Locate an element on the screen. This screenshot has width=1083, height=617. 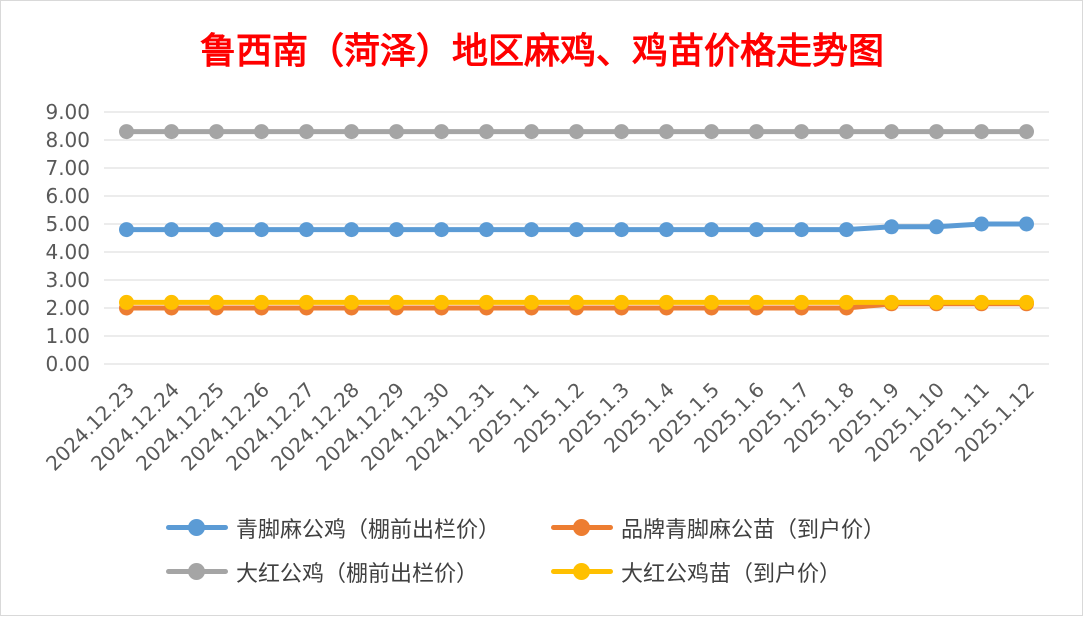
legend-label-series-1: 青脚麻公鸡（棚前出栏价） is located at coordinates (368, 530).